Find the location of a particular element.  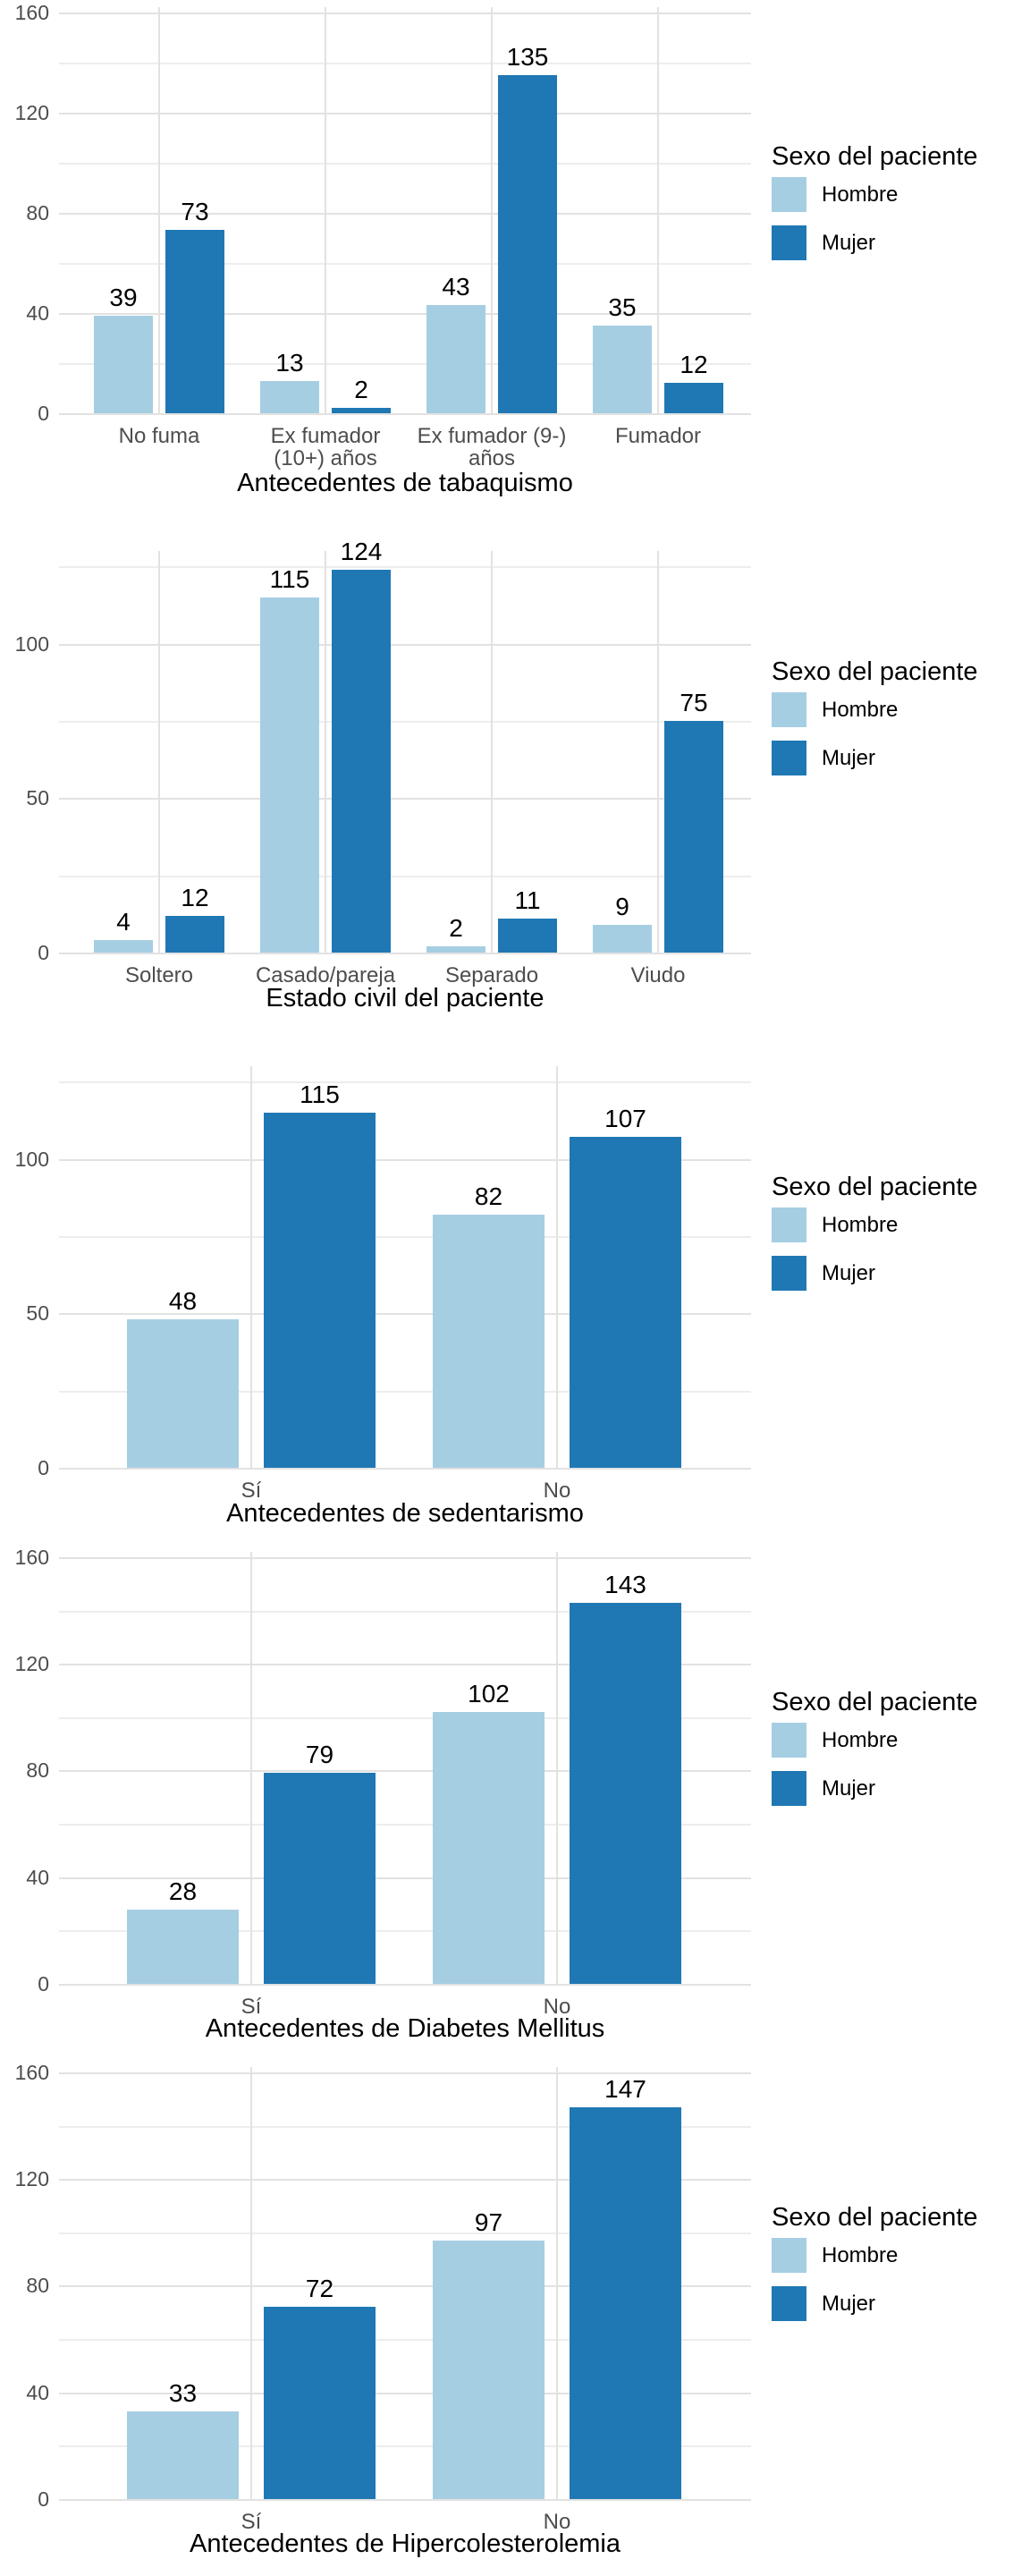

bar-value-label: 124 is located at coordinates (362, 551).